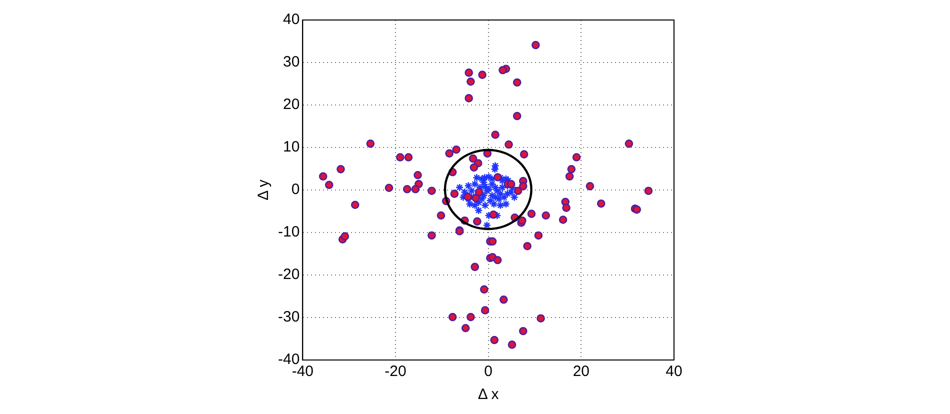 The height and width of the screenshot is (414, 950). What do you see at coordinates (291, 105) in the screenshot?
I see `y-tick-label: 20` at bounding box center [291, 105].